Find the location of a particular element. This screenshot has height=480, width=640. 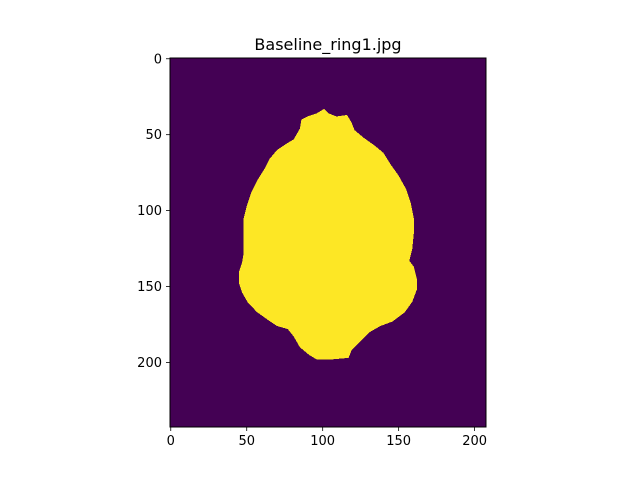

y-tick-label: 100 is located at coordinates (149, 211).